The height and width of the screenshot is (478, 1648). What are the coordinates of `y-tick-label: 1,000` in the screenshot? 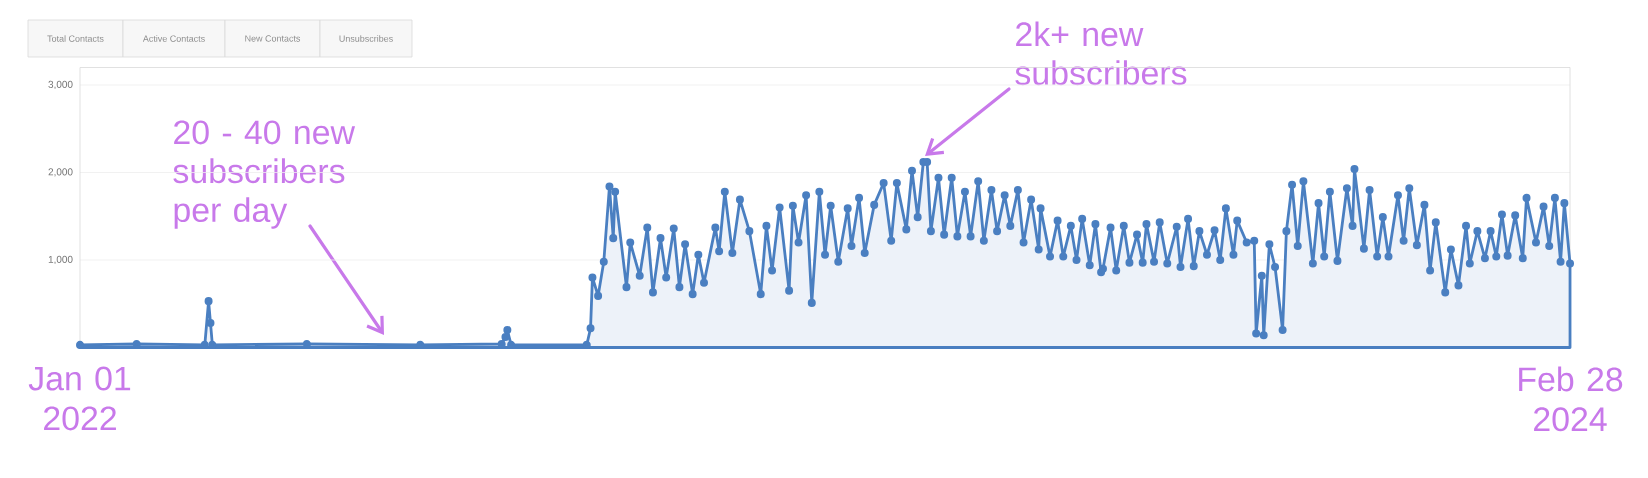 It's located at (60, 260).